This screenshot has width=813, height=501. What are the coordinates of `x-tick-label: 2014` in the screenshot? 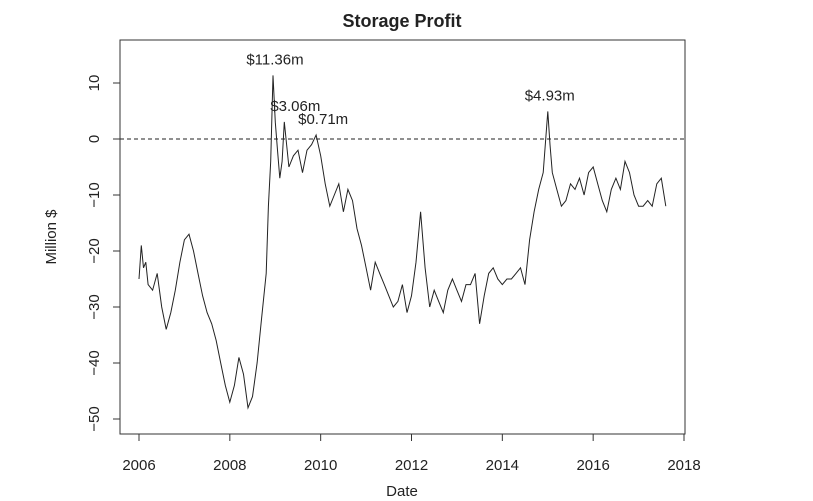 It's located at (502, 465).